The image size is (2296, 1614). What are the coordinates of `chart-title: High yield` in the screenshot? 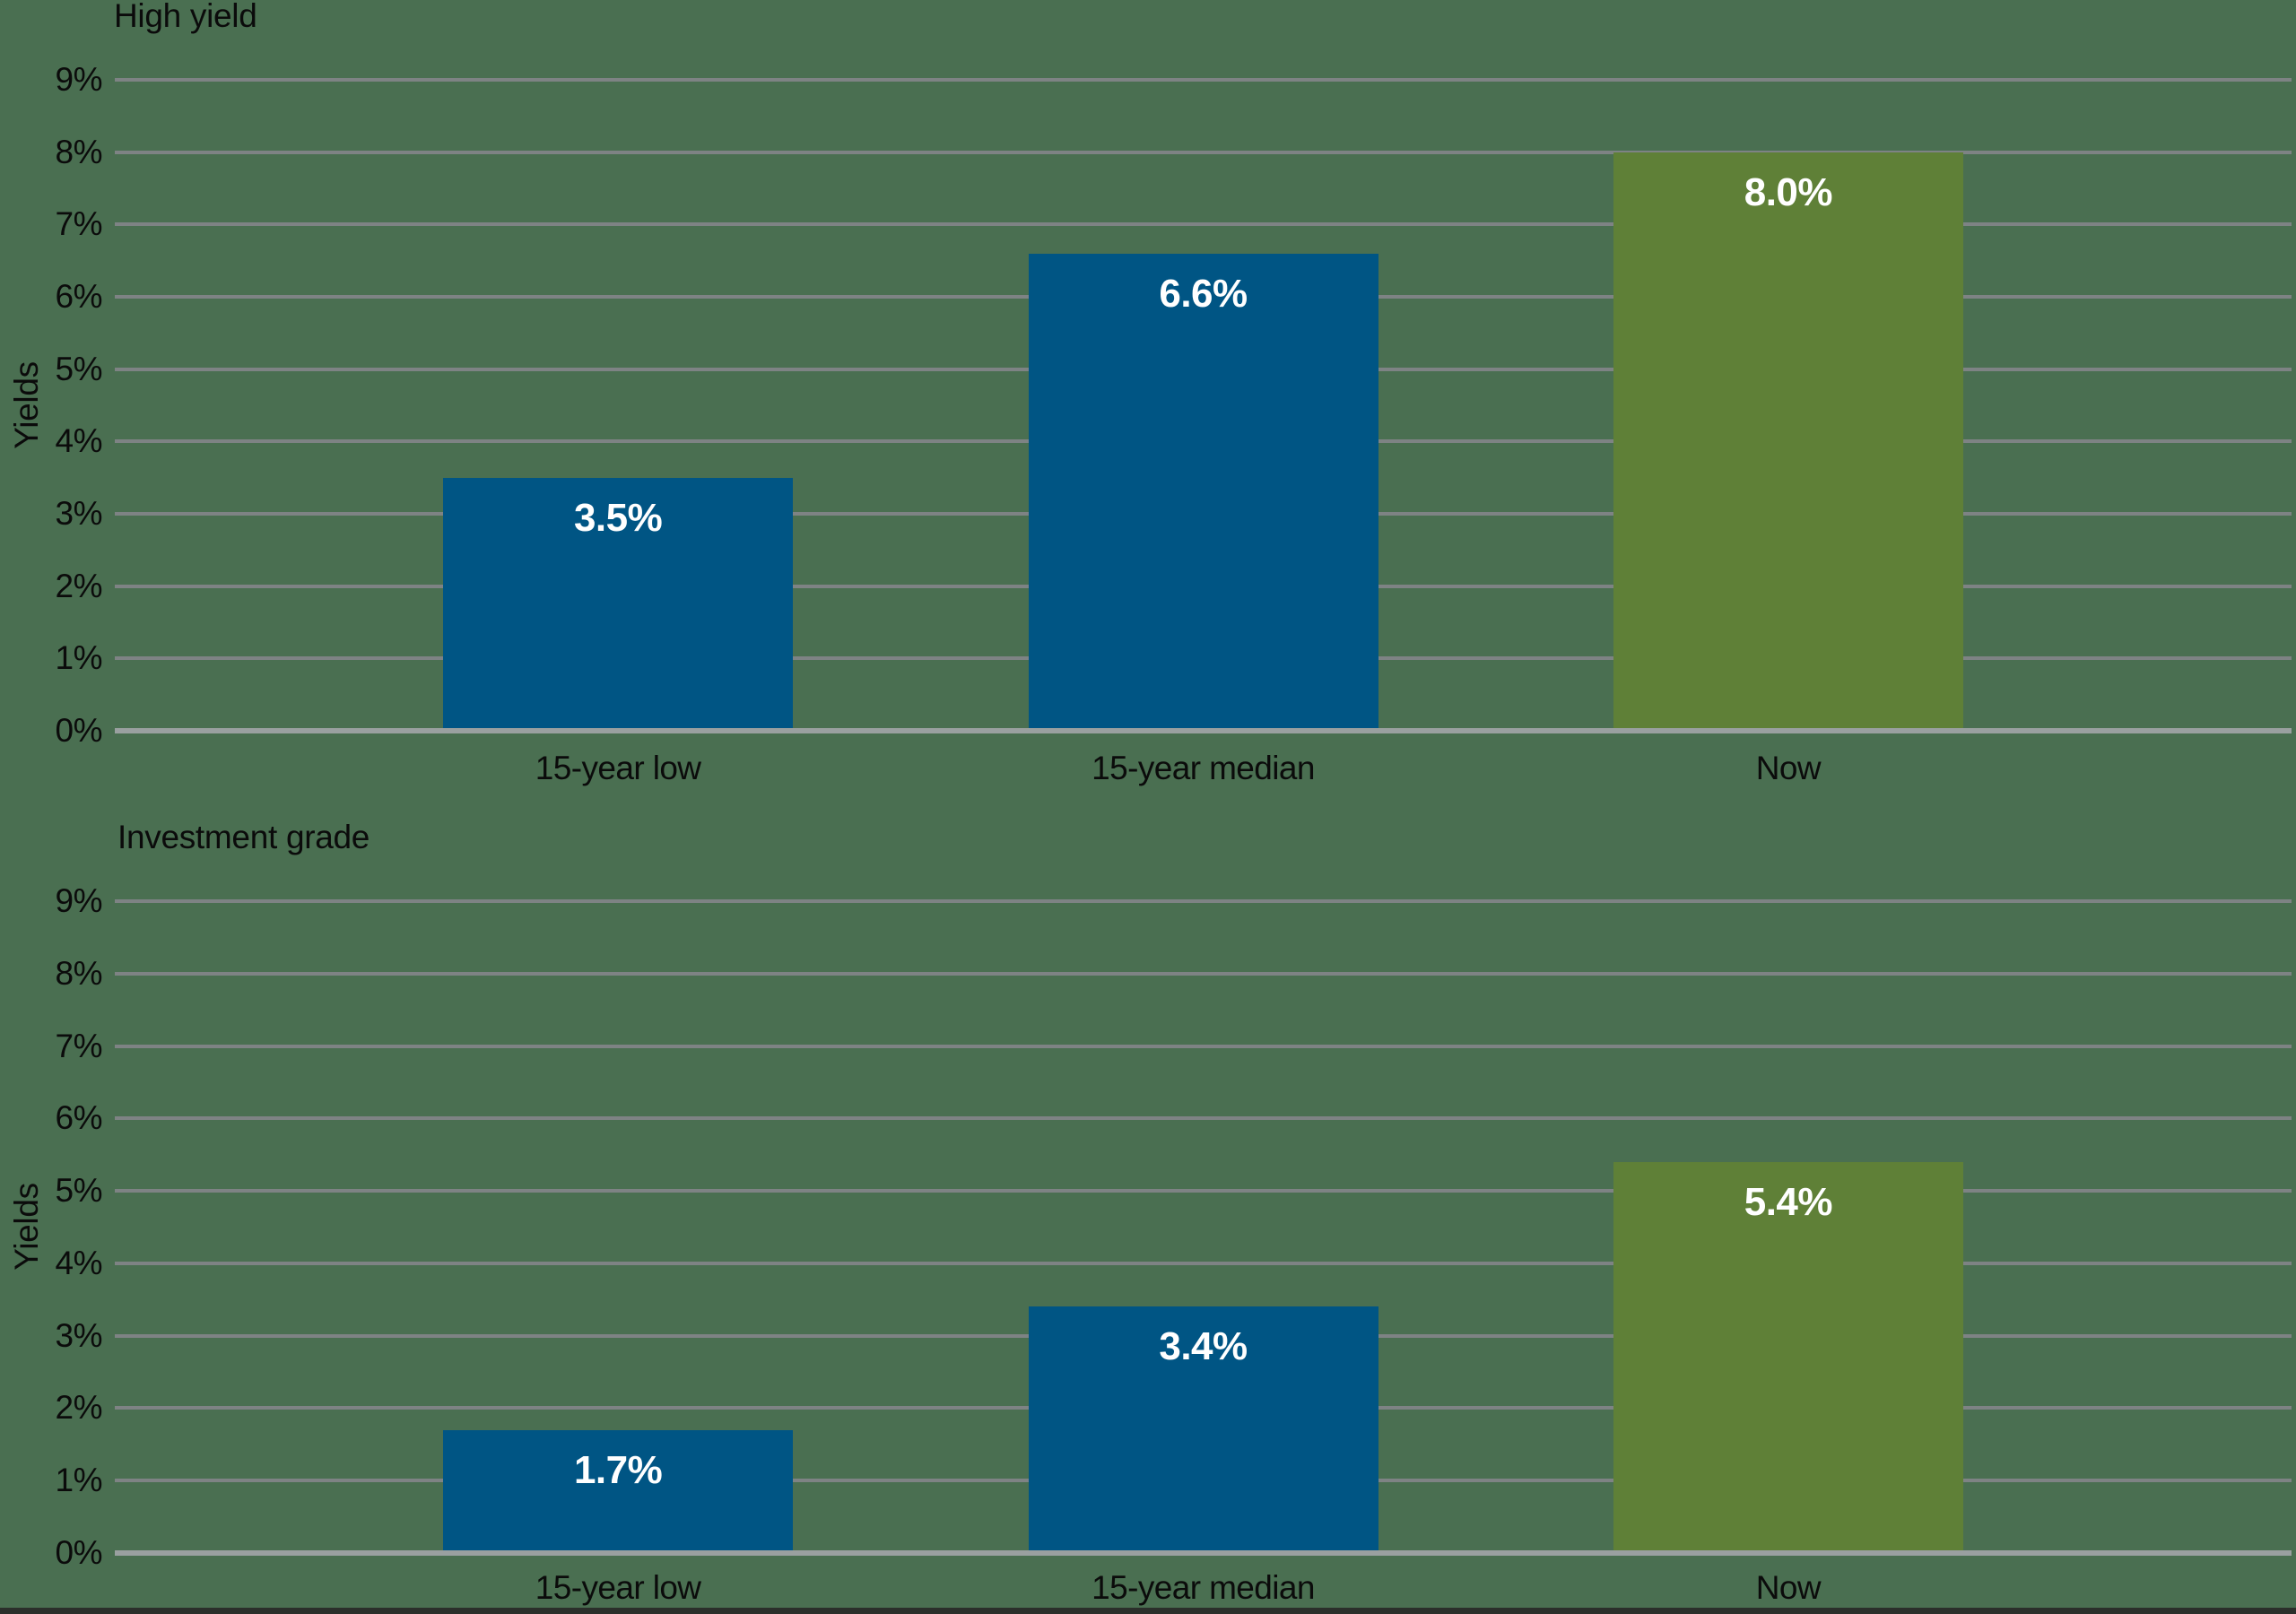 It's located at (185, 17).